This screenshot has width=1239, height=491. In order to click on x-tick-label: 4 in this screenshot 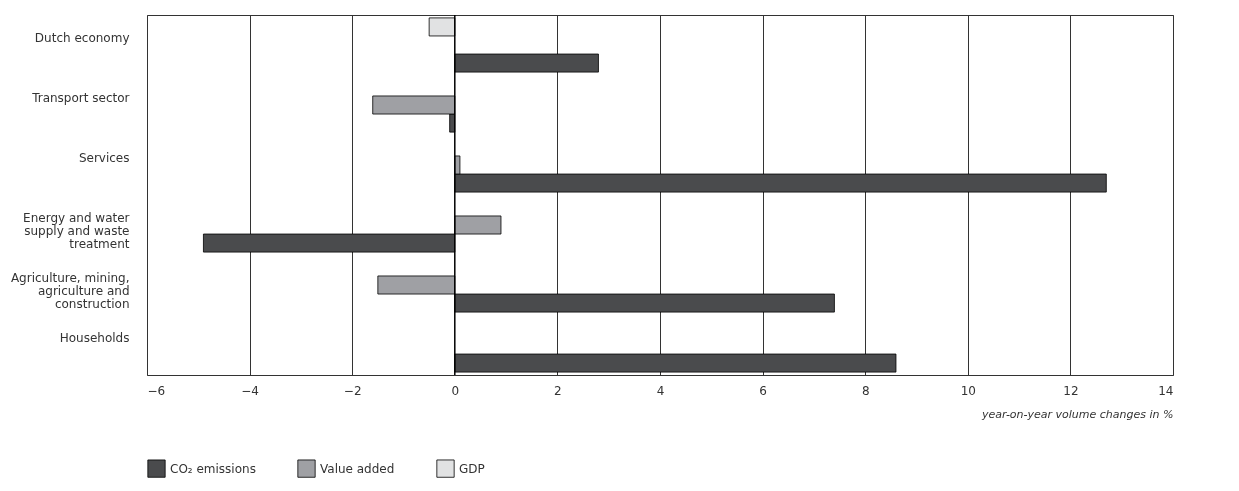, I will do `click(660, 390)`.